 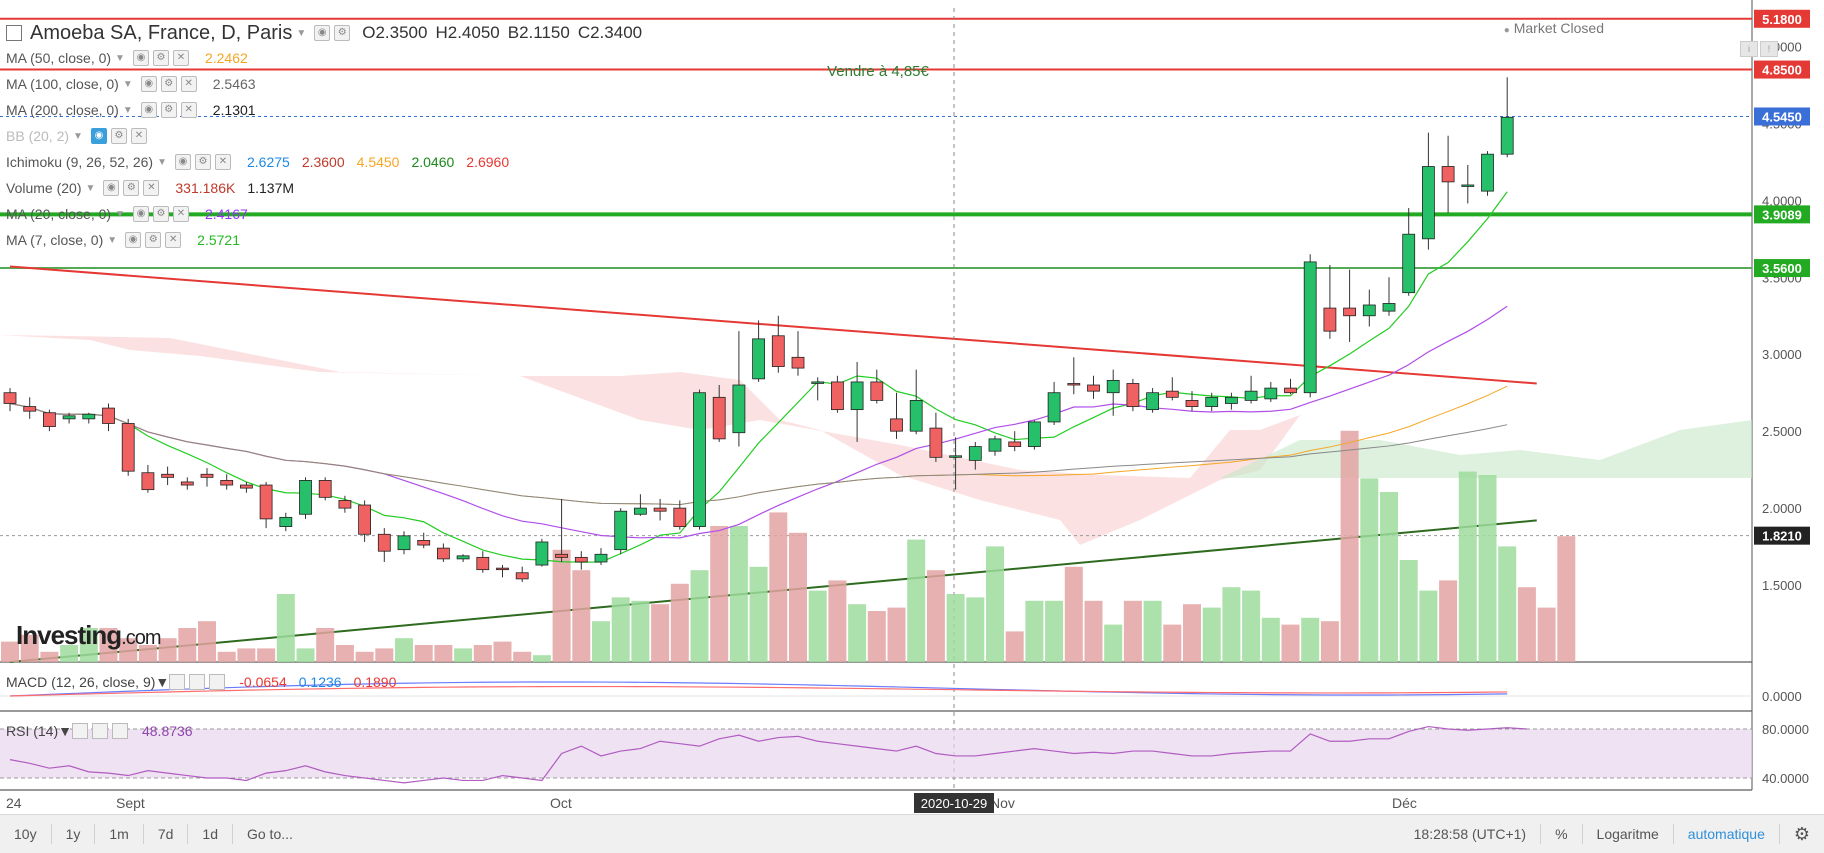 I want to click on indicator-label: Ichimoku (9, 26, 52, 26), so click(x=80, y=162).